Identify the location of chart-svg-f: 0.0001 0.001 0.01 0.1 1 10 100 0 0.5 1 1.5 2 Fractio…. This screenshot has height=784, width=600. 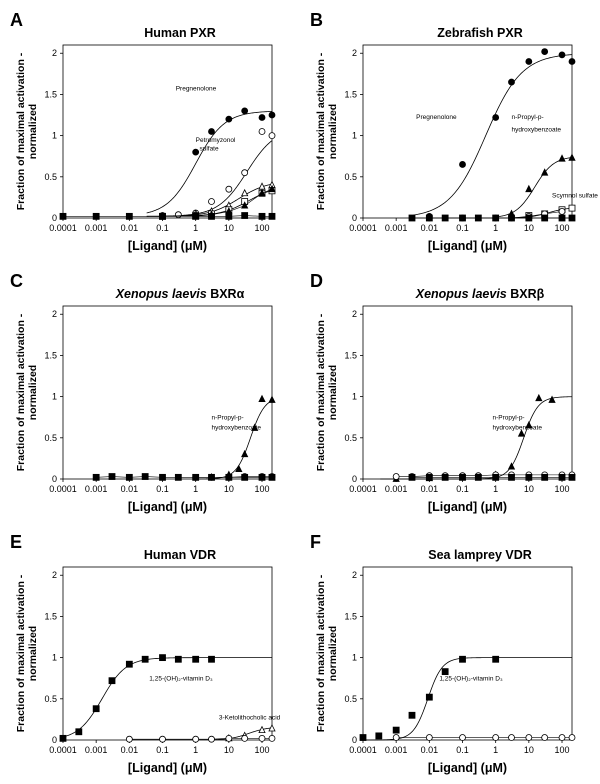
(445, 670).